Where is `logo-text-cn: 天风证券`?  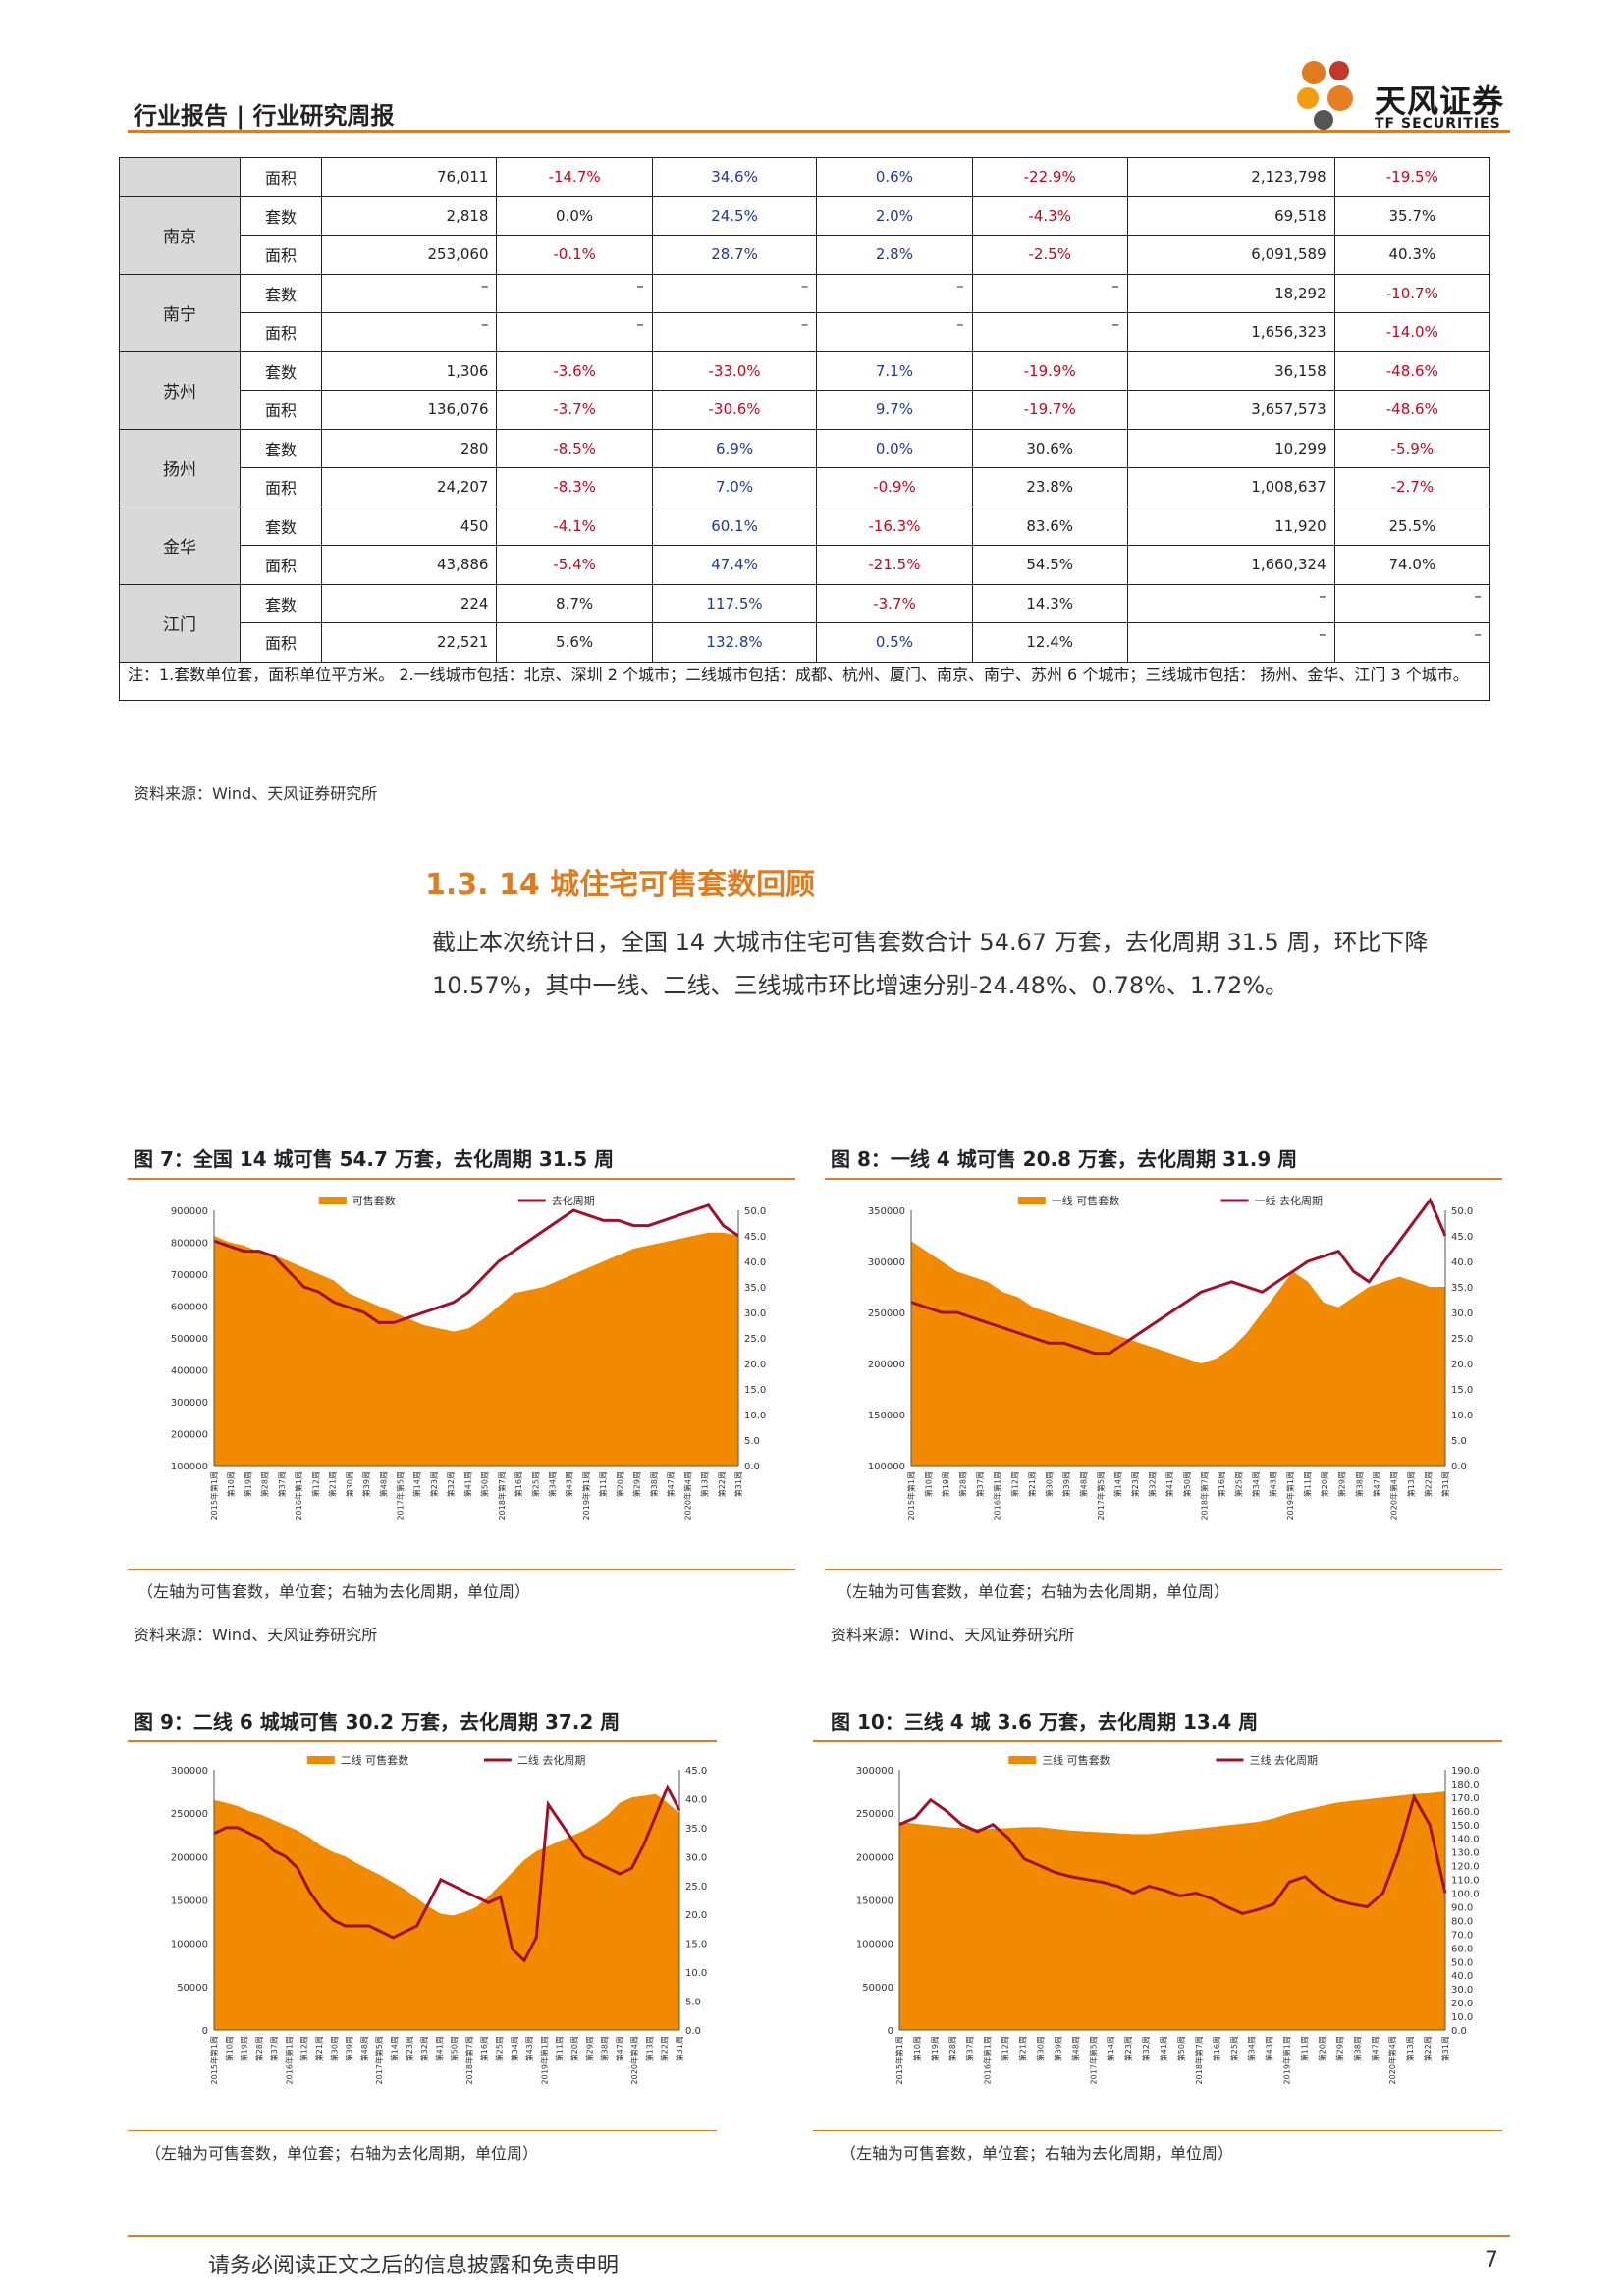
logo-text-cn: 天风证券 is located at coordinates (1440, 101).